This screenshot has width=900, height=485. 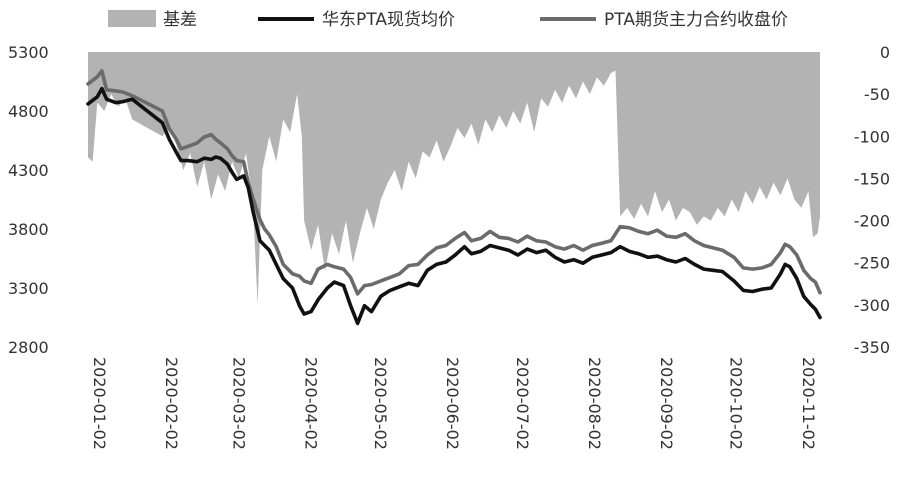 I want to click on right-tick-label: -150, so click(x=872, y=178).